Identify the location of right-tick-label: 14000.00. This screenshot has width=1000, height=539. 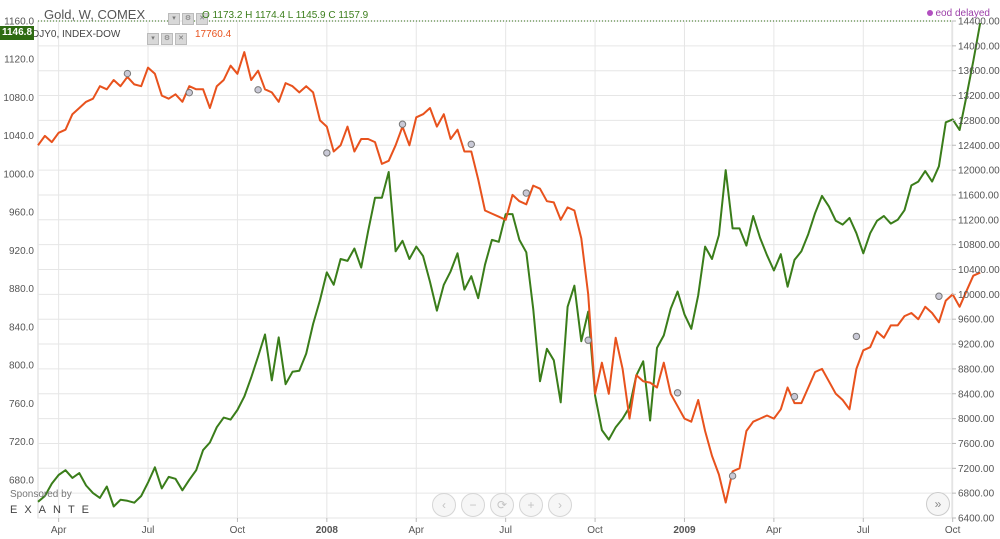
(979, 46).